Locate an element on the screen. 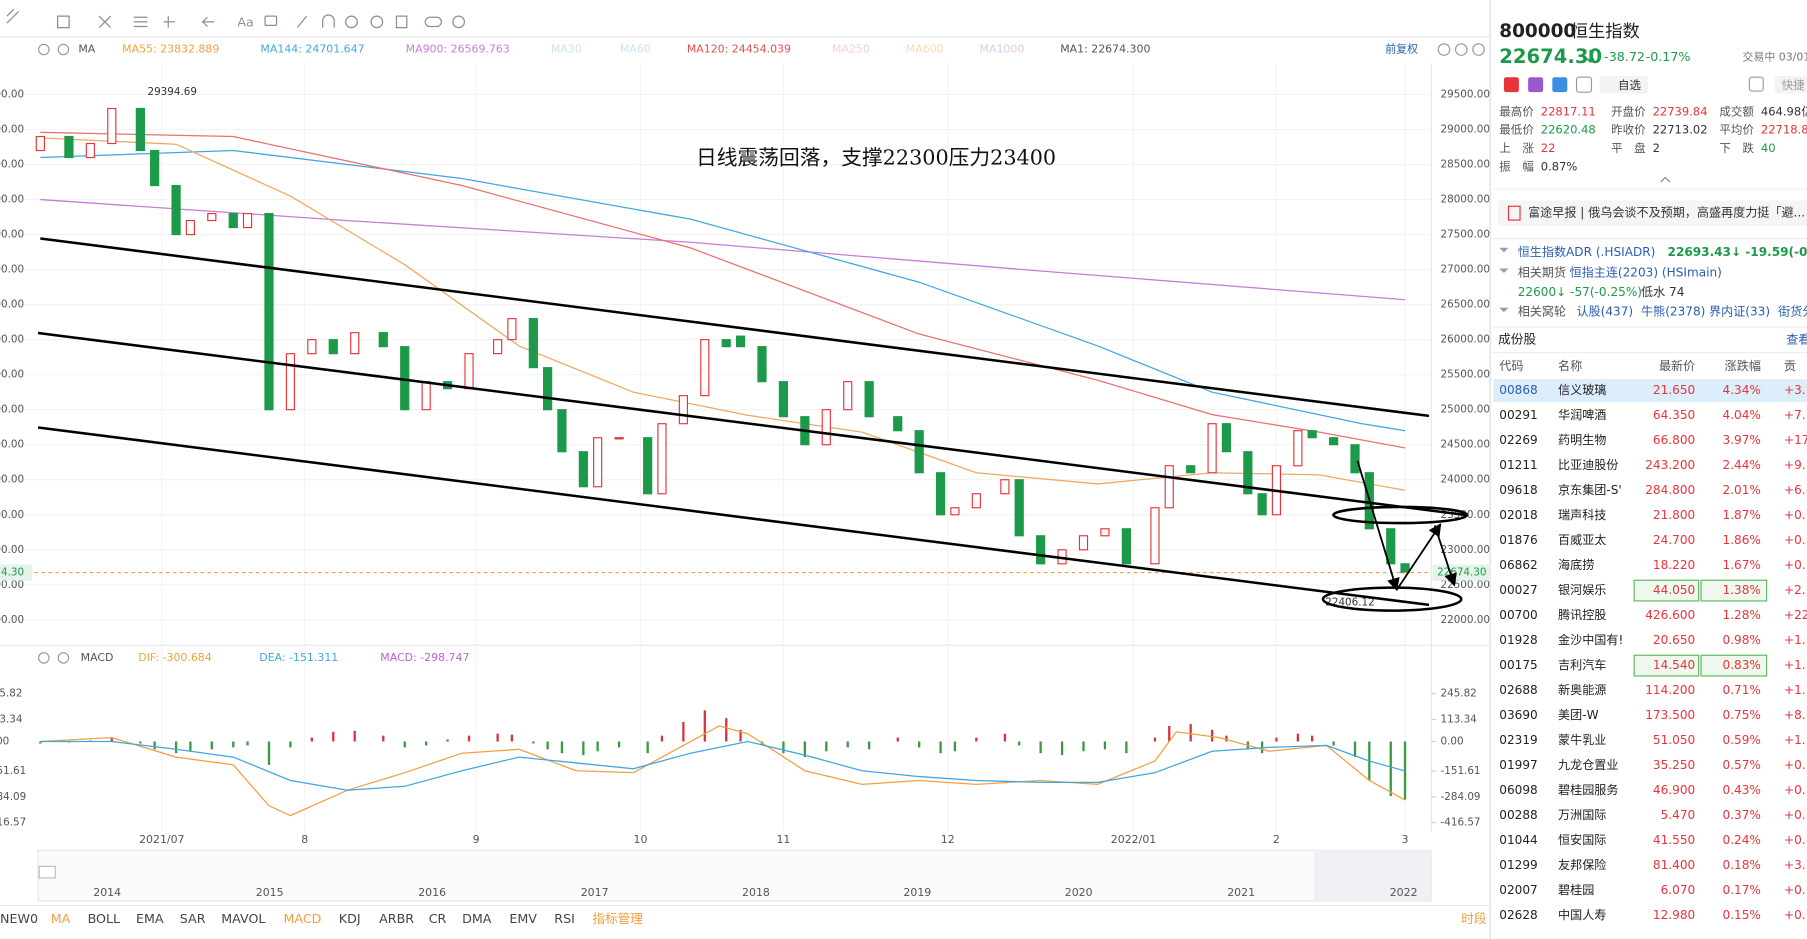 The image size is (1807, 939). cell: 09618 is located at coordinates (1518, 490).